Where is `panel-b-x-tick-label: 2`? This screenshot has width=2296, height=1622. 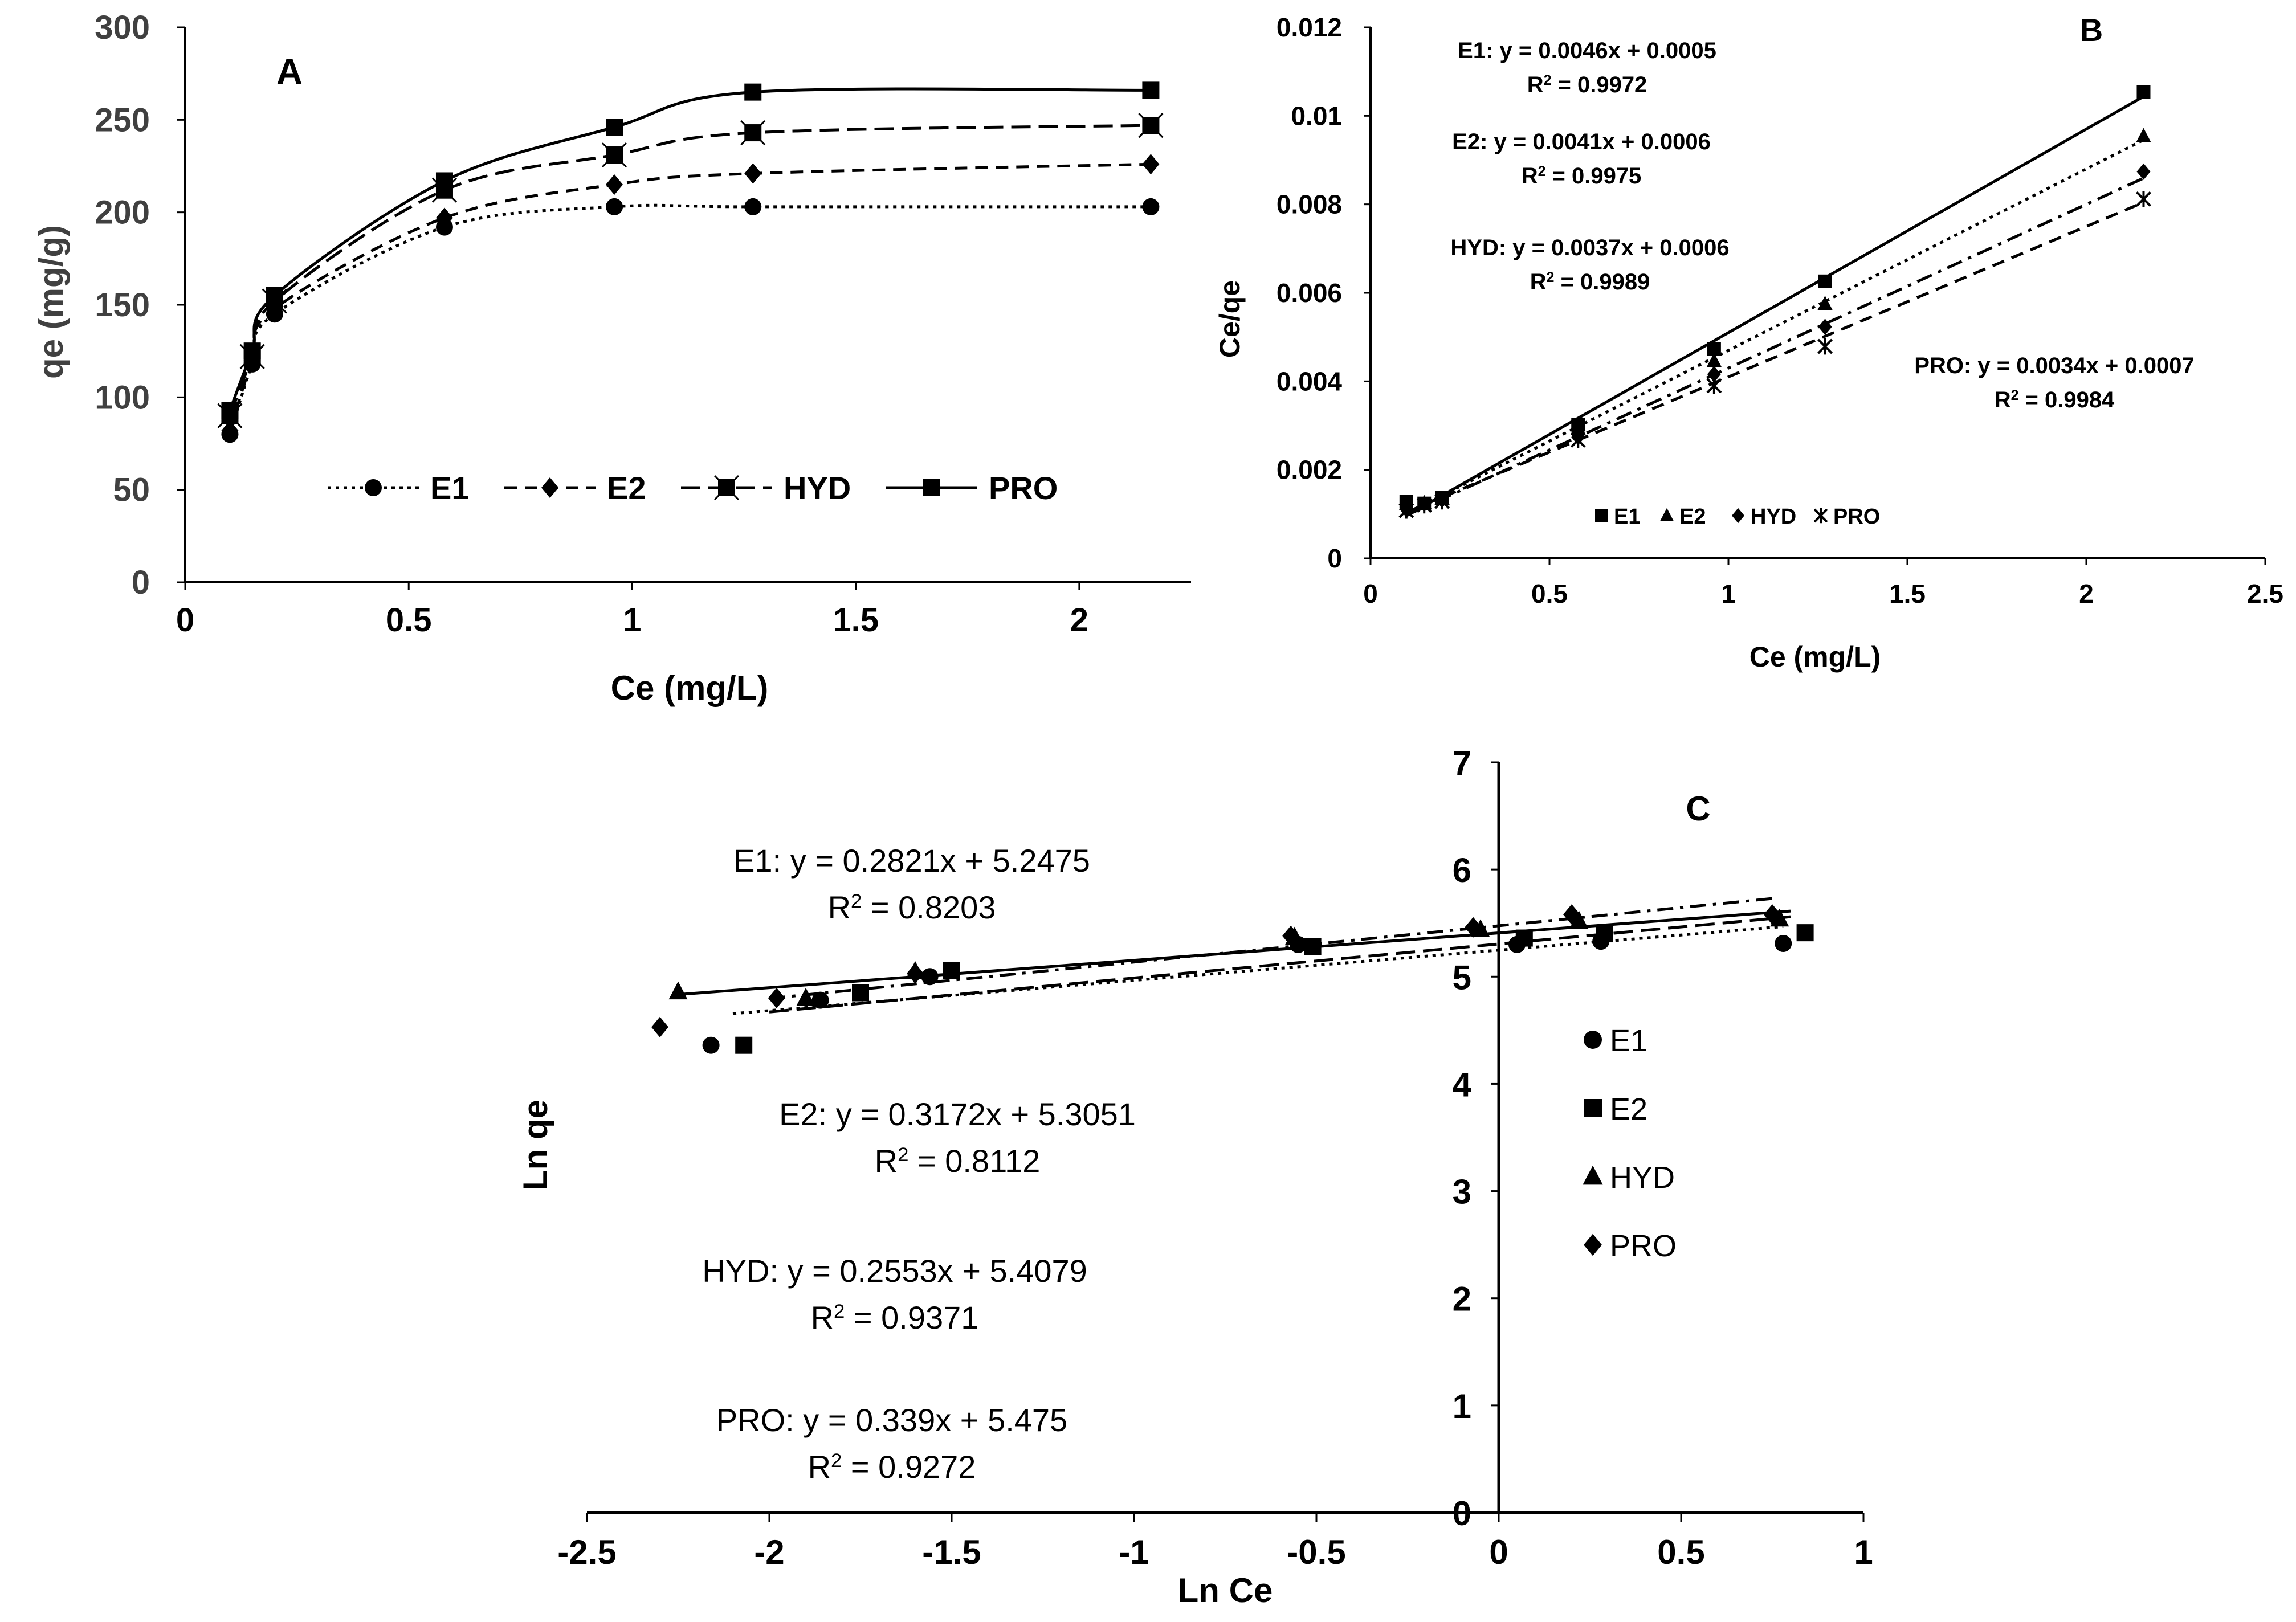 panel-b-x-tick-label: 2 is located at coordinates (2086, 593).